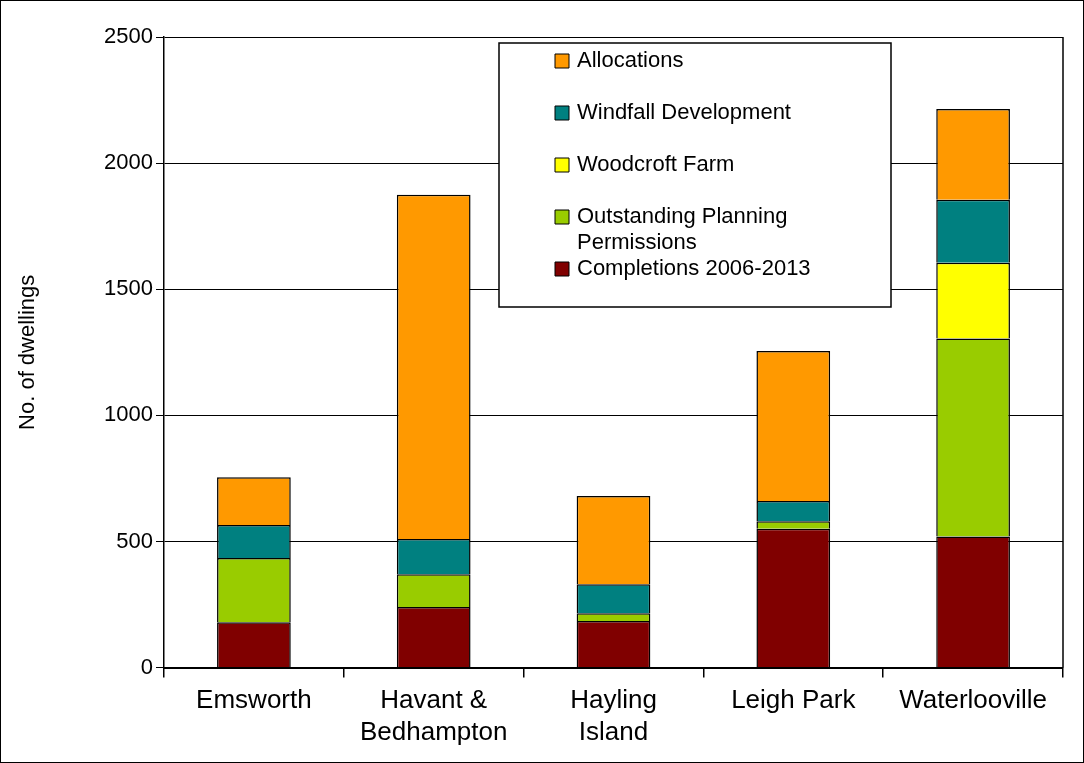 The height and width of the screenshot is (763, 1084). What do you see at coordinates (613, 715) in the screenshot?
I see `x-tick-label: Hayling Island` at bounding box center [613, 715].